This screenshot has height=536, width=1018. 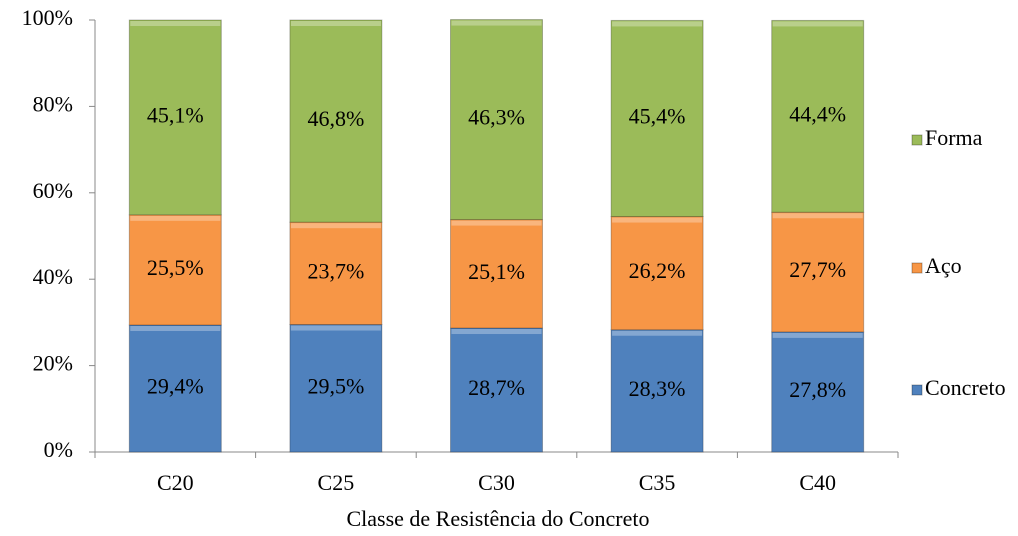 I want to click on y-tick-label: 100%, so click(x=47, y=17).